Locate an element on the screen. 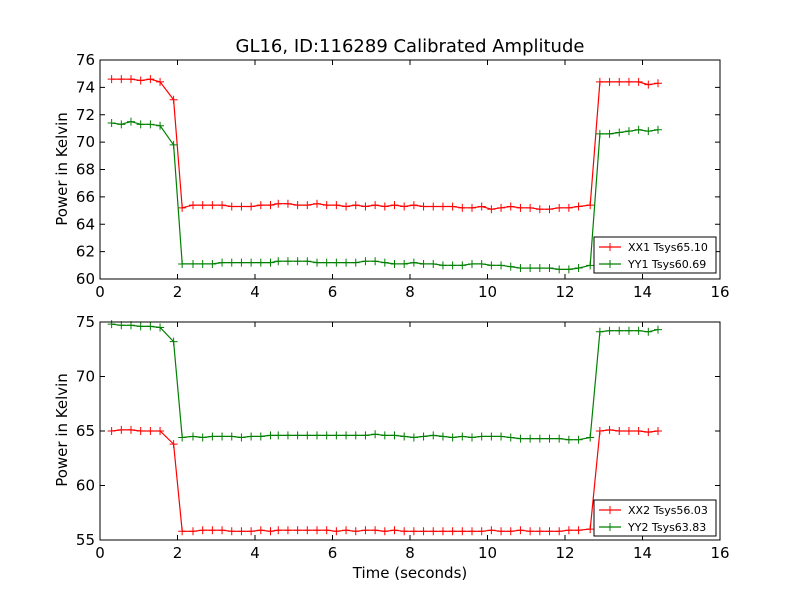 The image size is (800, 600). x-tick-label: 6 is located at coordinates (333, 292).